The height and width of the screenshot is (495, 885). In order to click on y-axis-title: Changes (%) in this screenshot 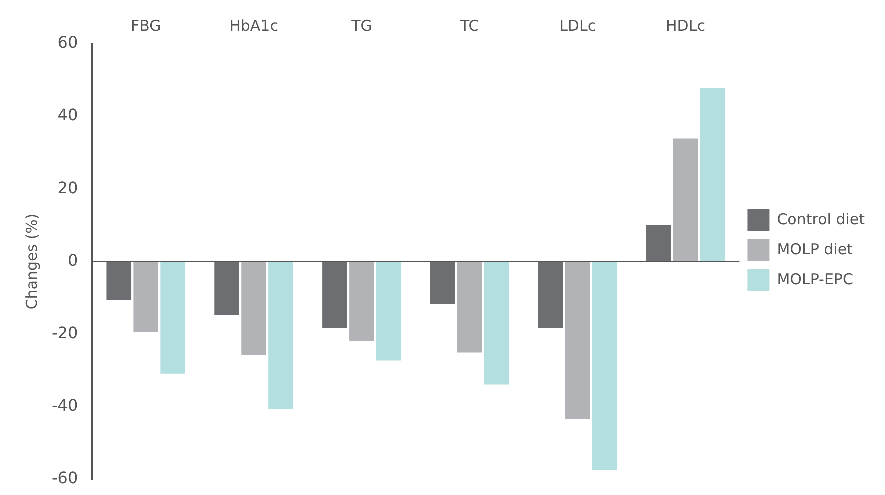, I will do `click(31, 262)`.